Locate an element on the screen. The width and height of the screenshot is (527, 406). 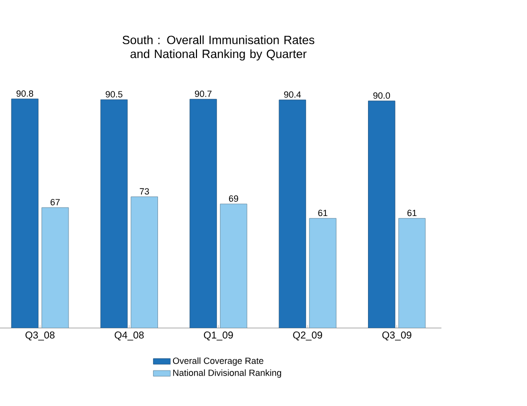
data-label: 90.8 is located at coordinates (25, 93).